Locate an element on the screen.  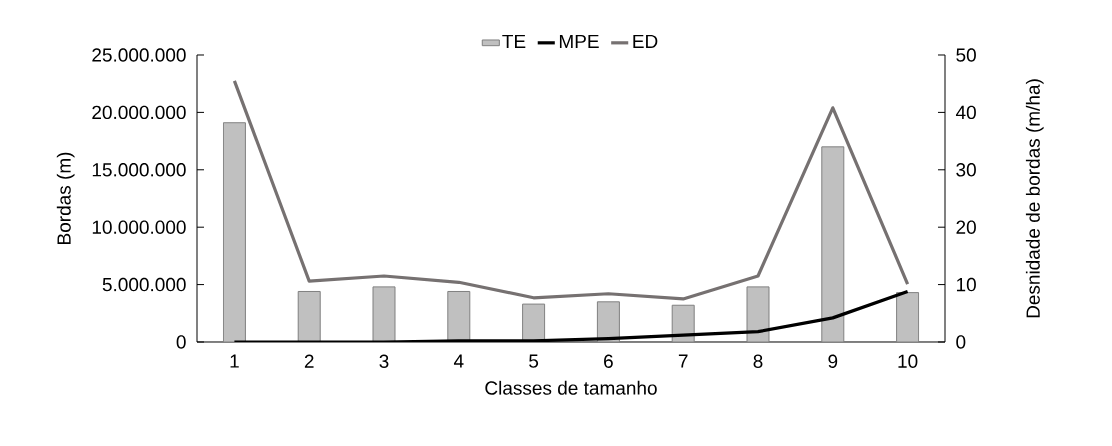
y-tick-label: 0 is located at coordinates (181, 342).